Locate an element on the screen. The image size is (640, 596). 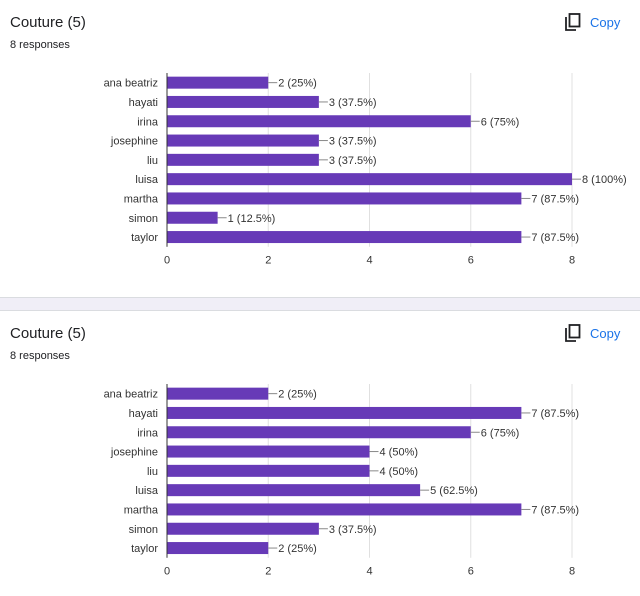
data-label: 1 (12.5%) is located at coordinates (252, 219).